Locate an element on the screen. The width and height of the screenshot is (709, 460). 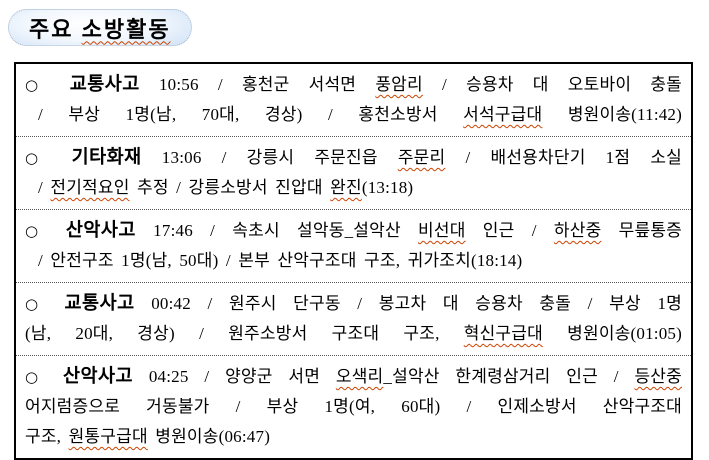
incident-line: / 전기적요인 추정 / 강릉소방서 진압대 완진(13:18) is located at coordinates (353, 188).